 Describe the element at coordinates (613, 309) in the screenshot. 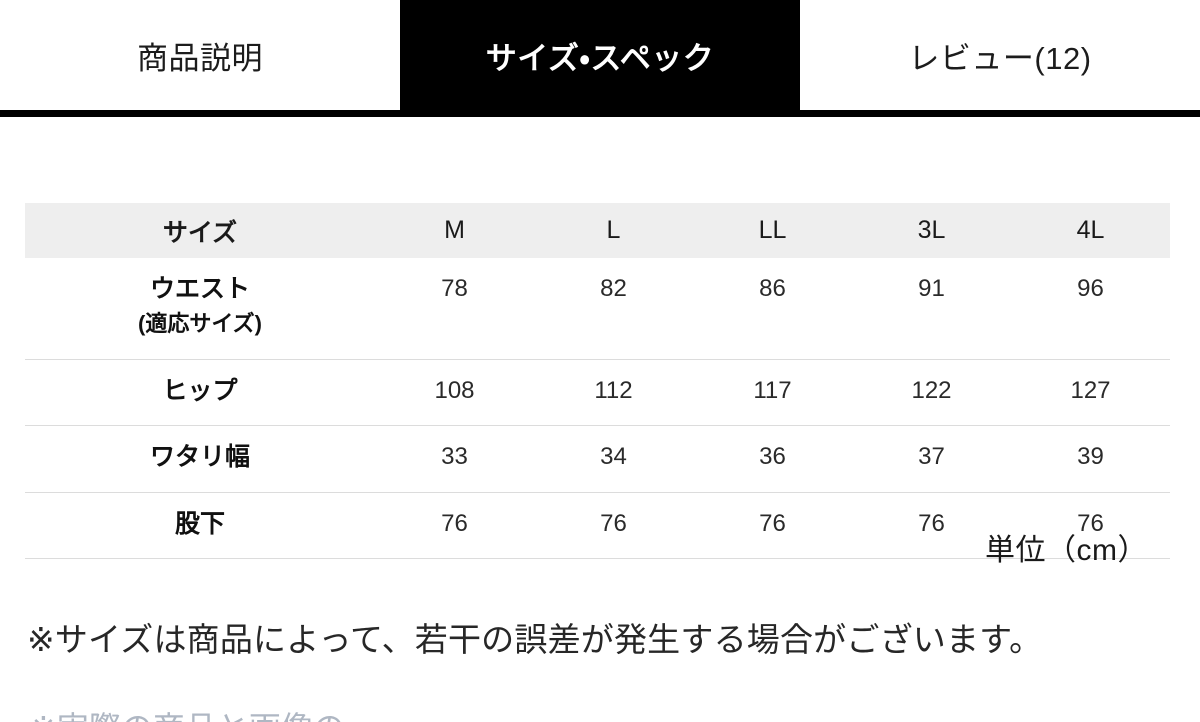

I see `cell-waist-l: 82` at that location.